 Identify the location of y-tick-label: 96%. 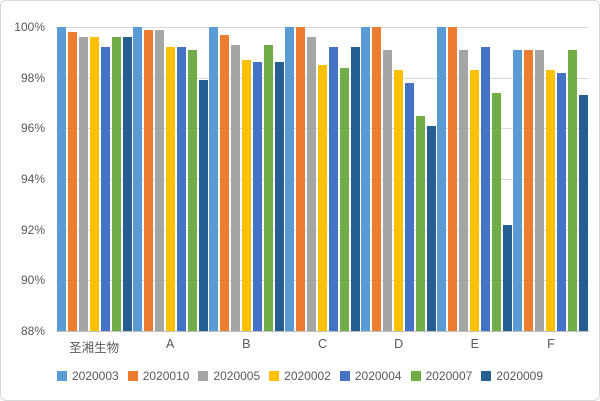
(32, 128).